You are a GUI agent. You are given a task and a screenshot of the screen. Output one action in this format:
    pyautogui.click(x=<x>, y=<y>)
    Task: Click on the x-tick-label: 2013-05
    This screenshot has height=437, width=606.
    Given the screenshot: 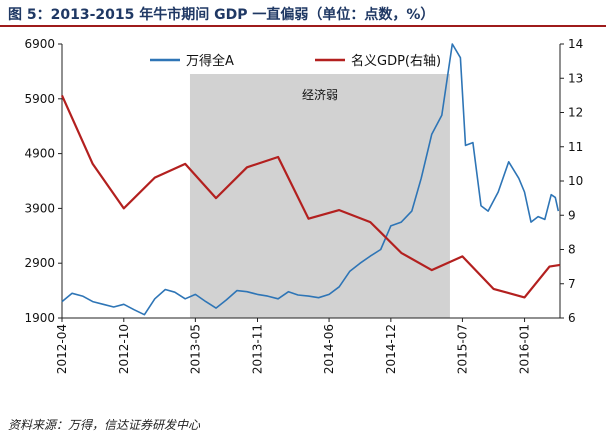 What is the action you would take?
    pyautogui.click(x=195, y=349)
    